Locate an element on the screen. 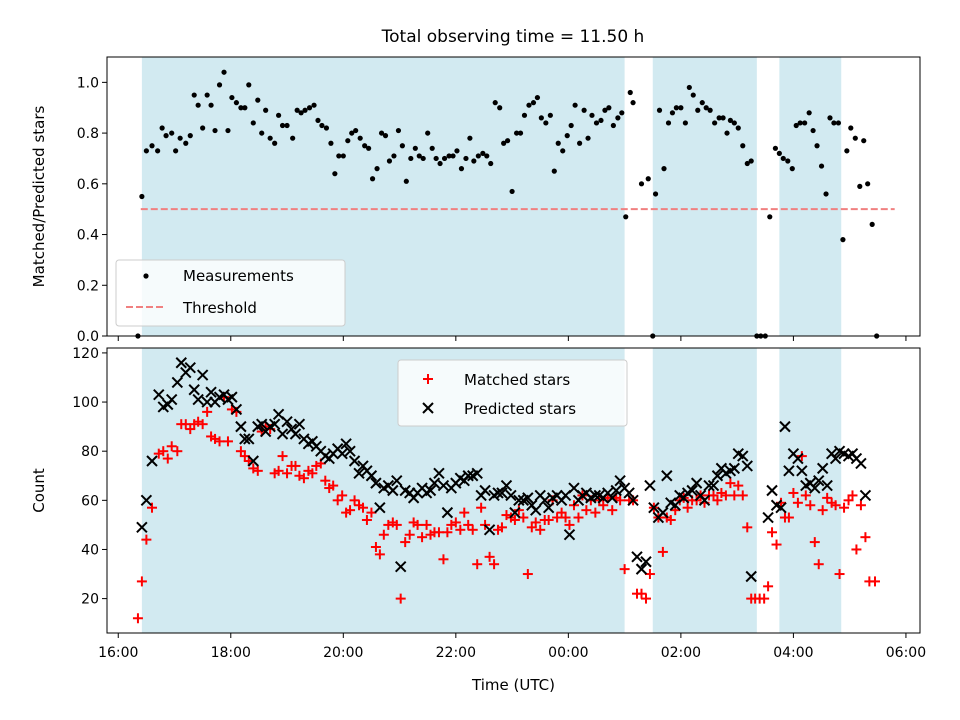 The height and width of the screenshot is (720, 960). top-legend: Measurements Threshold is located at coordinates (230, 293).